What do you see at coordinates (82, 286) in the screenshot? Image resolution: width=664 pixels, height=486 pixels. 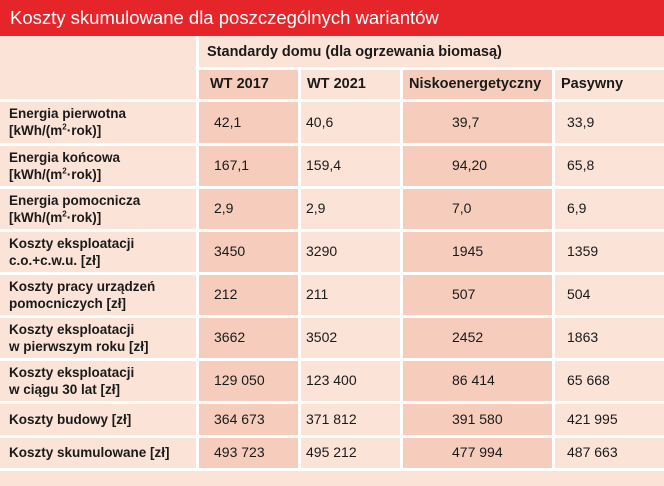 I see `row-label: Koszty pracy urządzeń` at bounding box center [82, 286].